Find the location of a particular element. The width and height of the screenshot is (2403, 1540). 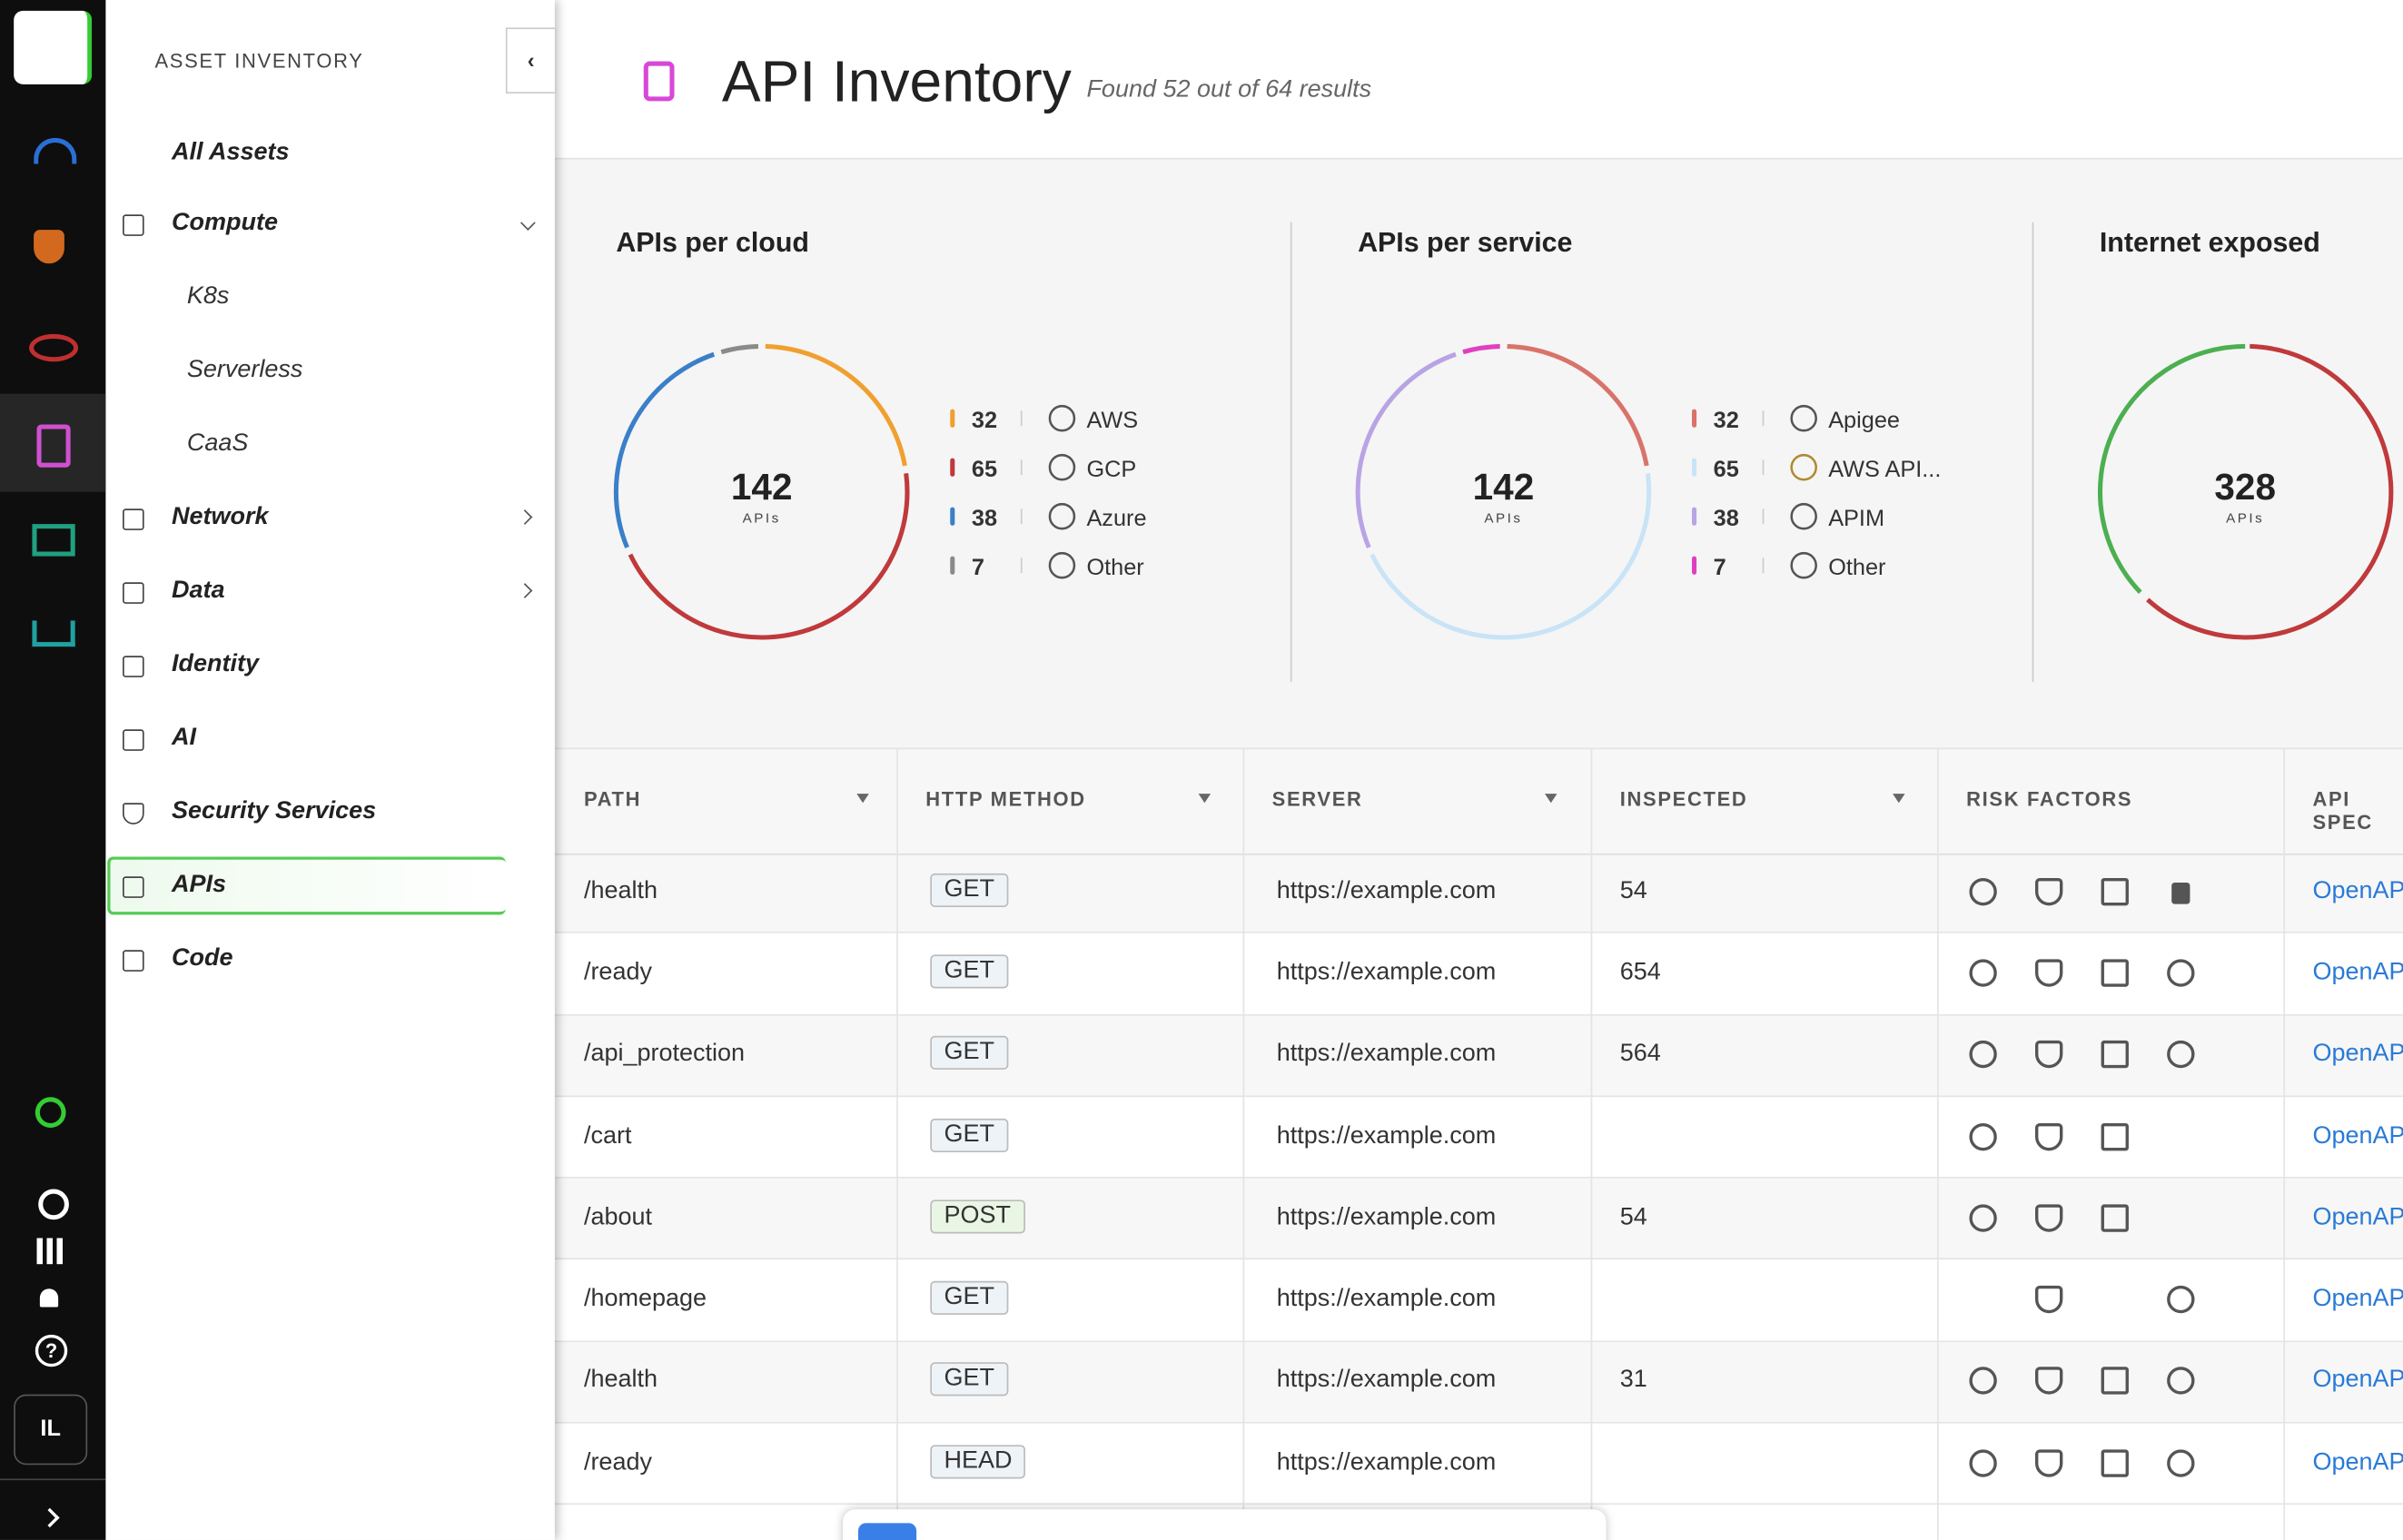

nav-item: APIs is located at coordinates (199, 885).